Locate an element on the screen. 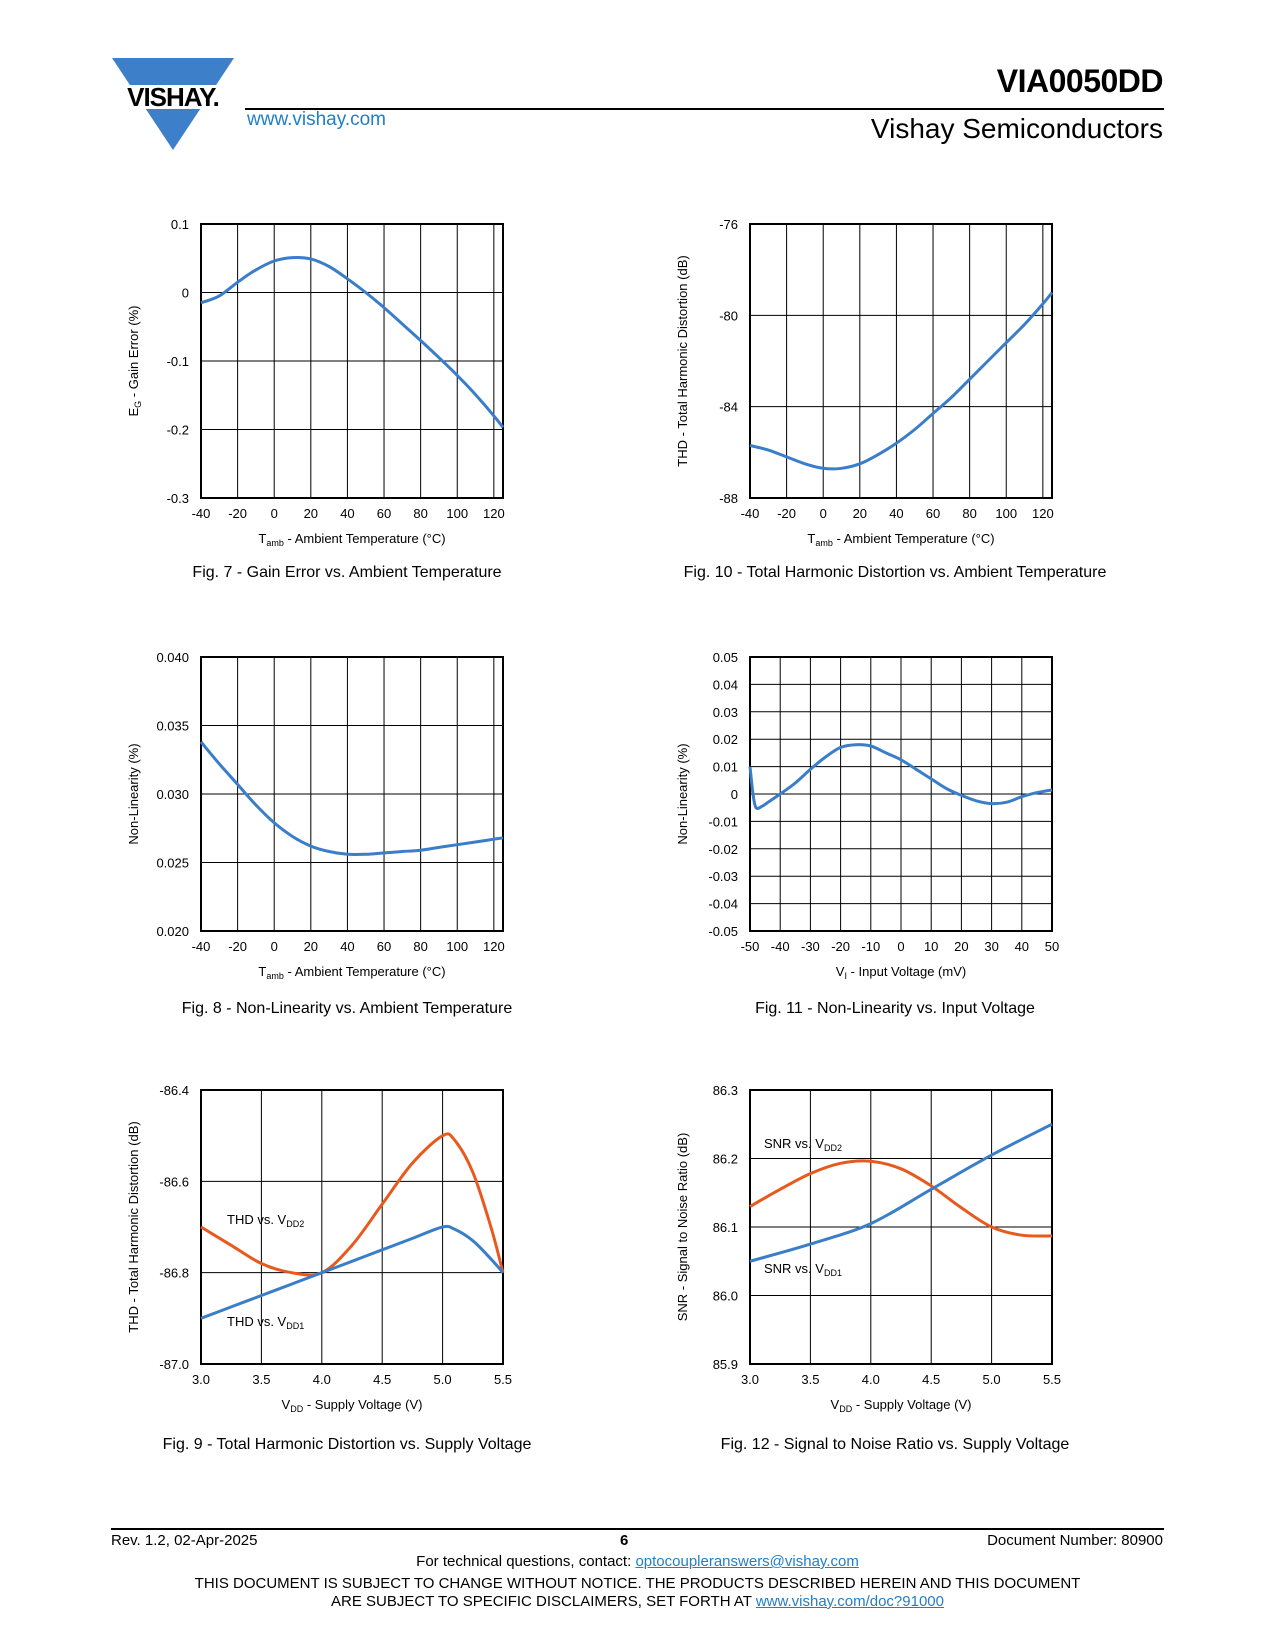 The height and width of the screenshot is (1650, 1275). header-rule is located at coordinates (704, 109).